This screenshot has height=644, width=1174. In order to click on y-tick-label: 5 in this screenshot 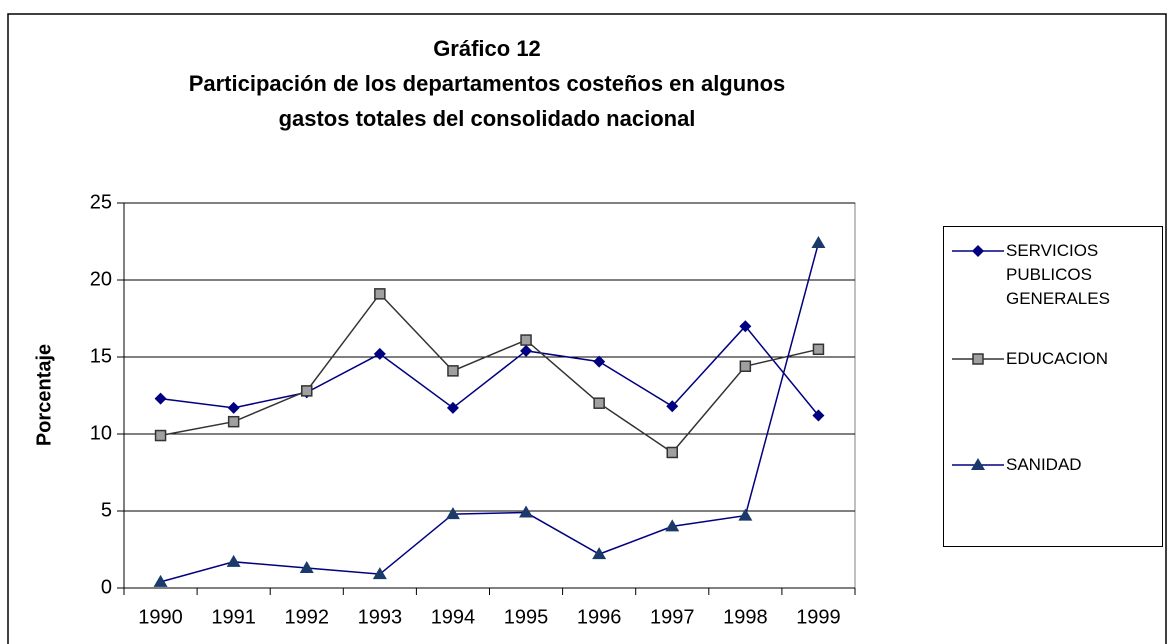, I will do `click(106, 510)`.